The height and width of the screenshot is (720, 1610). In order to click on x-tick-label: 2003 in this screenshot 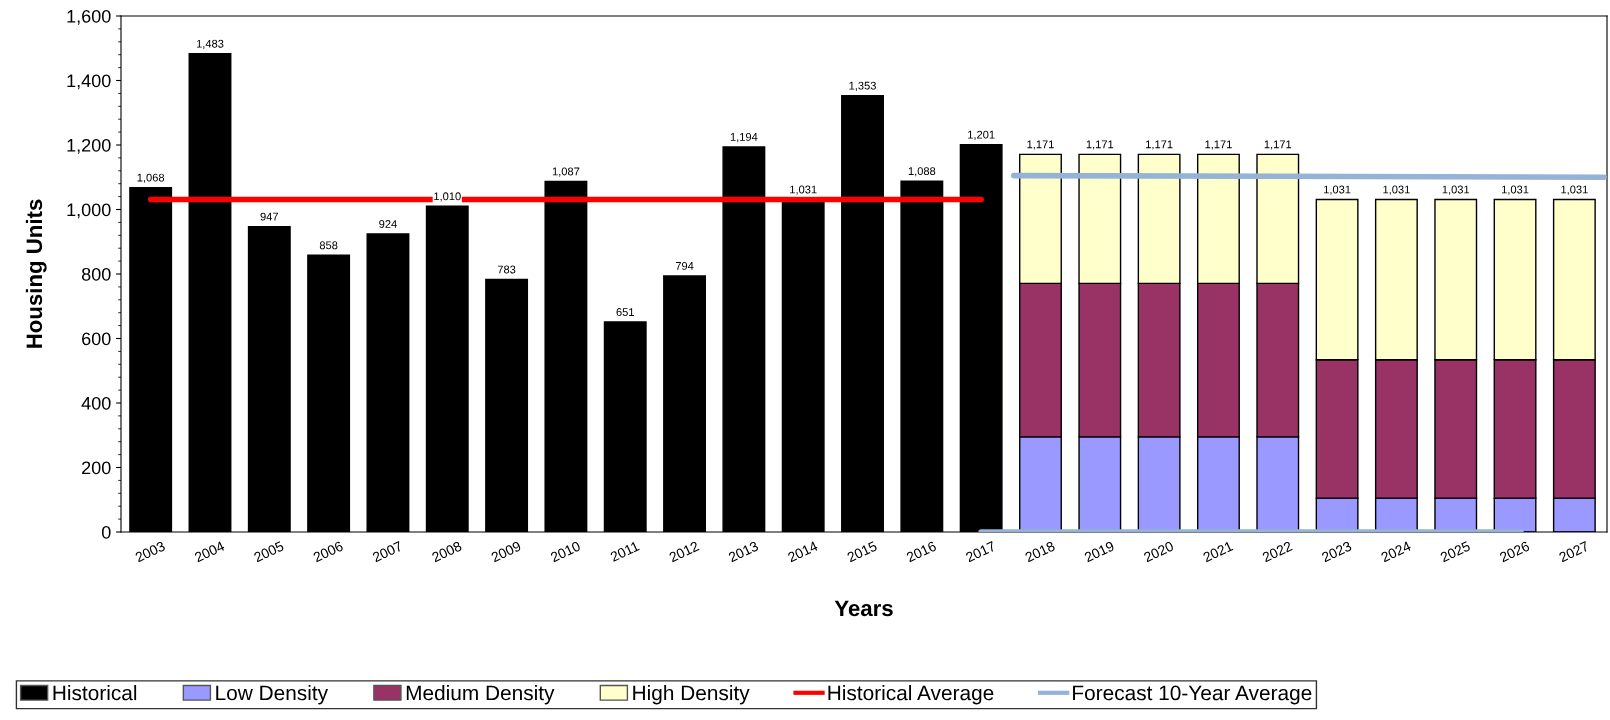, I will do `click(150, 551)`.